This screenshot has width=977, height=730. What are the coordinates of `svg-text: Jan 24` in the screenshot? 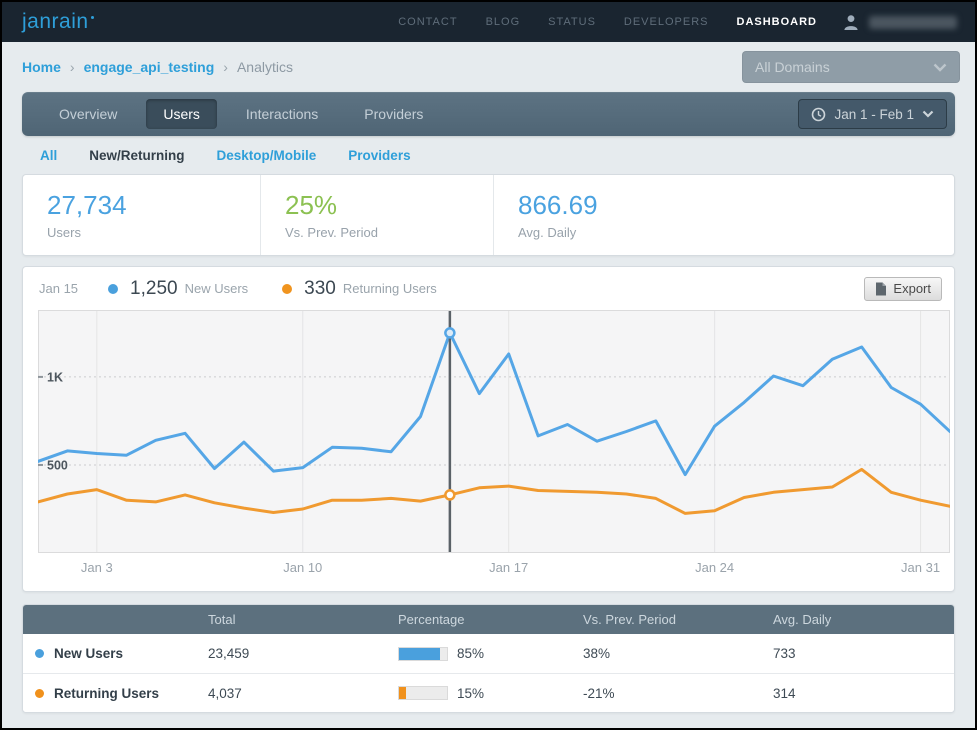 It's located at (714, 567).